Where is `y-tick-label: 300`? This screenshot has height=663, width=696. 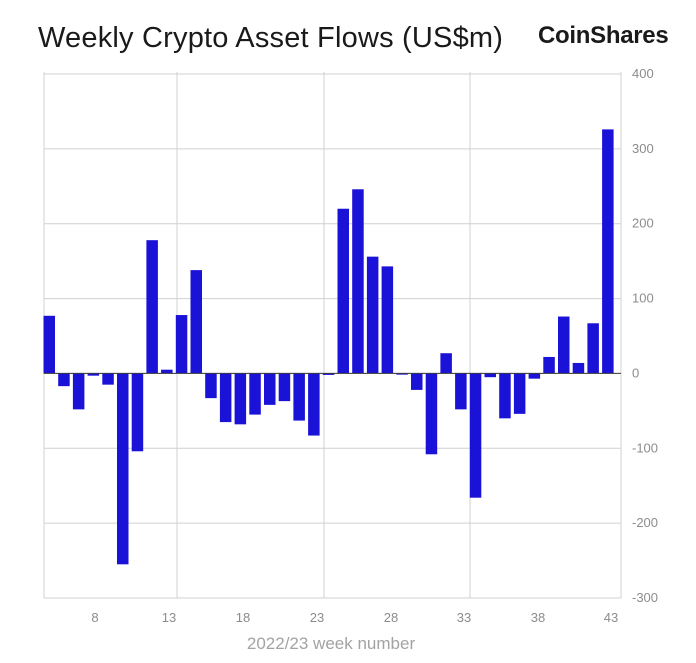
y-tick-label: 300 is located at coordinates (643, 148).